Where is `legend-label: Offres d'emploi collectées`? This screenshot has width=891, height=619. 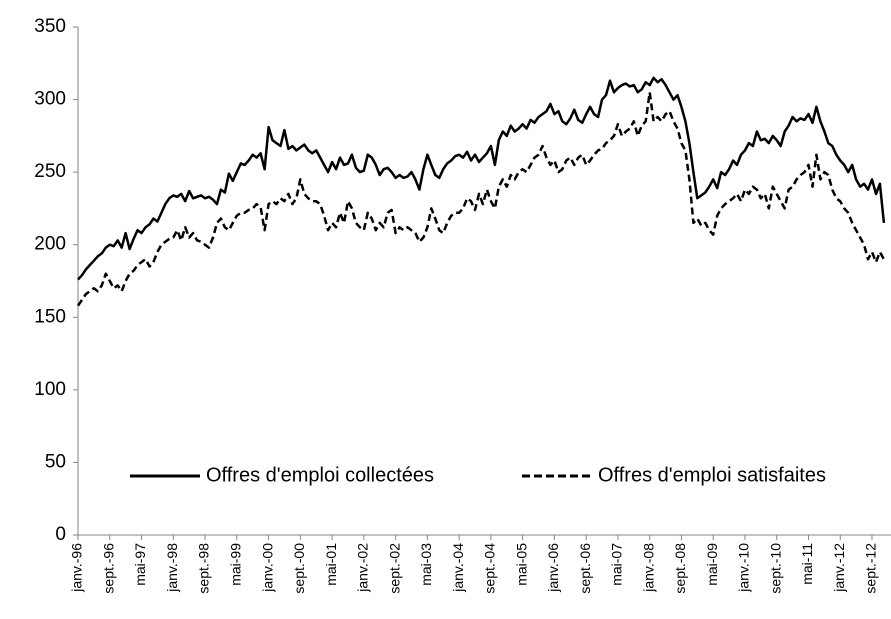 legend-label: Offres d'emploi collectées is located at coordinates (320, 475).